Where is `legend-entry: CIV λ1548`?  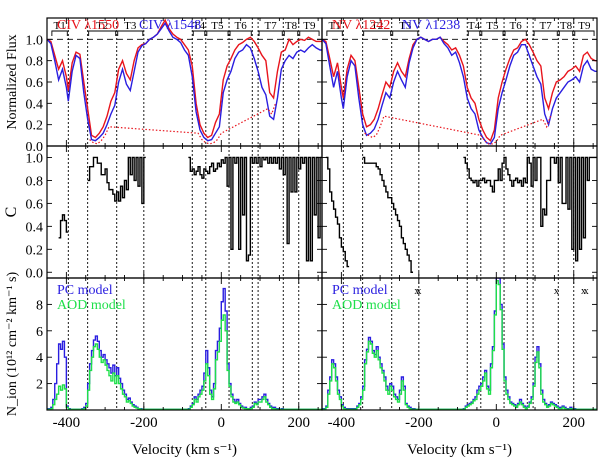 legend-entry: CIV λ1548 is located at coordinates (170, 25).